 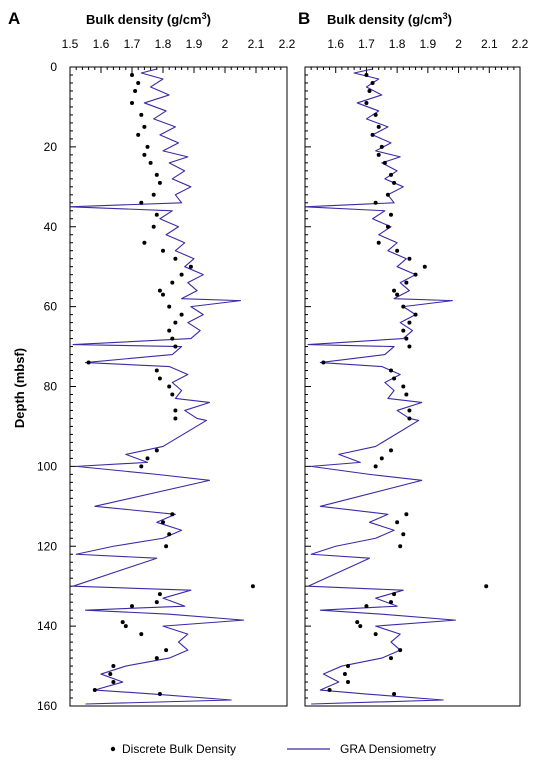 I want to click on x-tick-label: 2.1, so click(x=489, y=44).